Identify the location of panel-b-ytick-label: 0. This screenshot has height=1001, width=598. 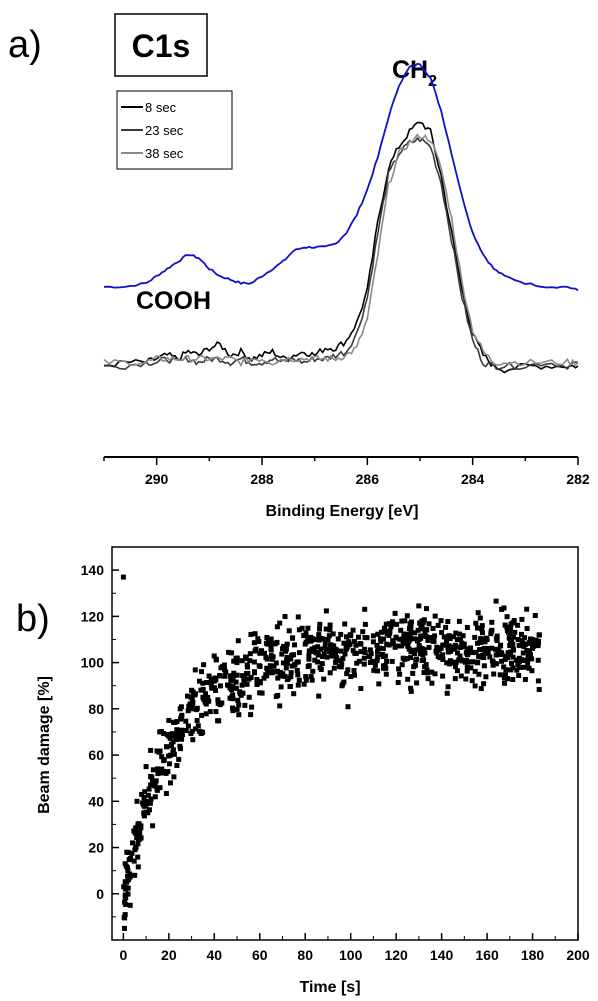
(100, 894).